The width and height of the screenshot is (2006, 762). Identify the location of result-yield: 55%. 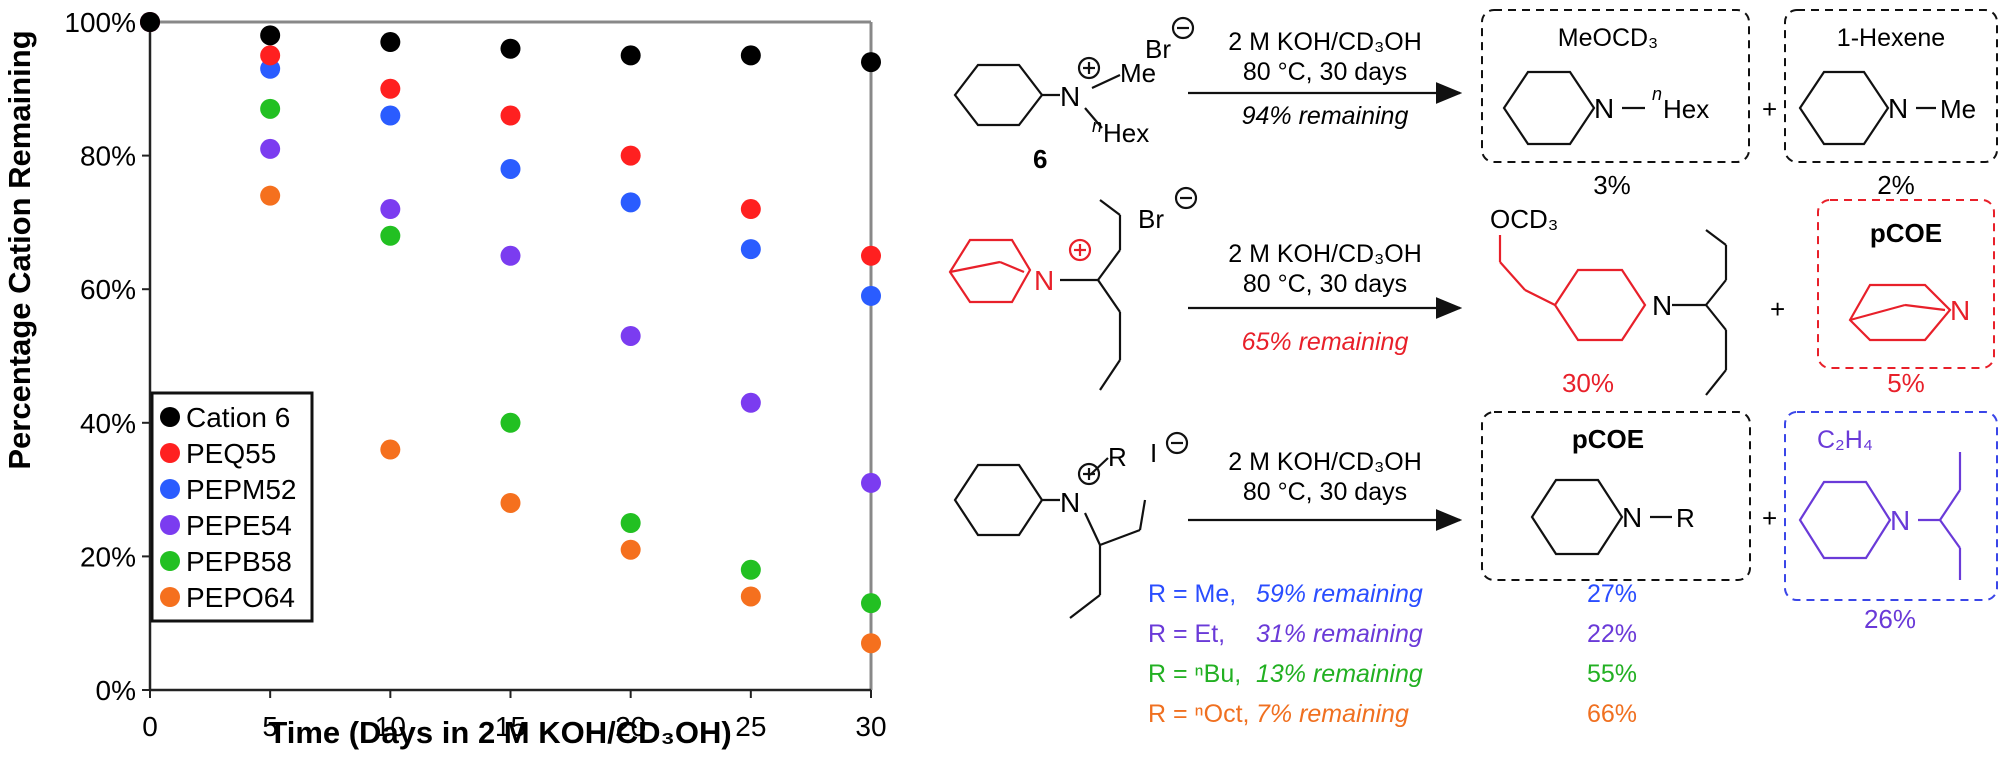
(1612, 674).